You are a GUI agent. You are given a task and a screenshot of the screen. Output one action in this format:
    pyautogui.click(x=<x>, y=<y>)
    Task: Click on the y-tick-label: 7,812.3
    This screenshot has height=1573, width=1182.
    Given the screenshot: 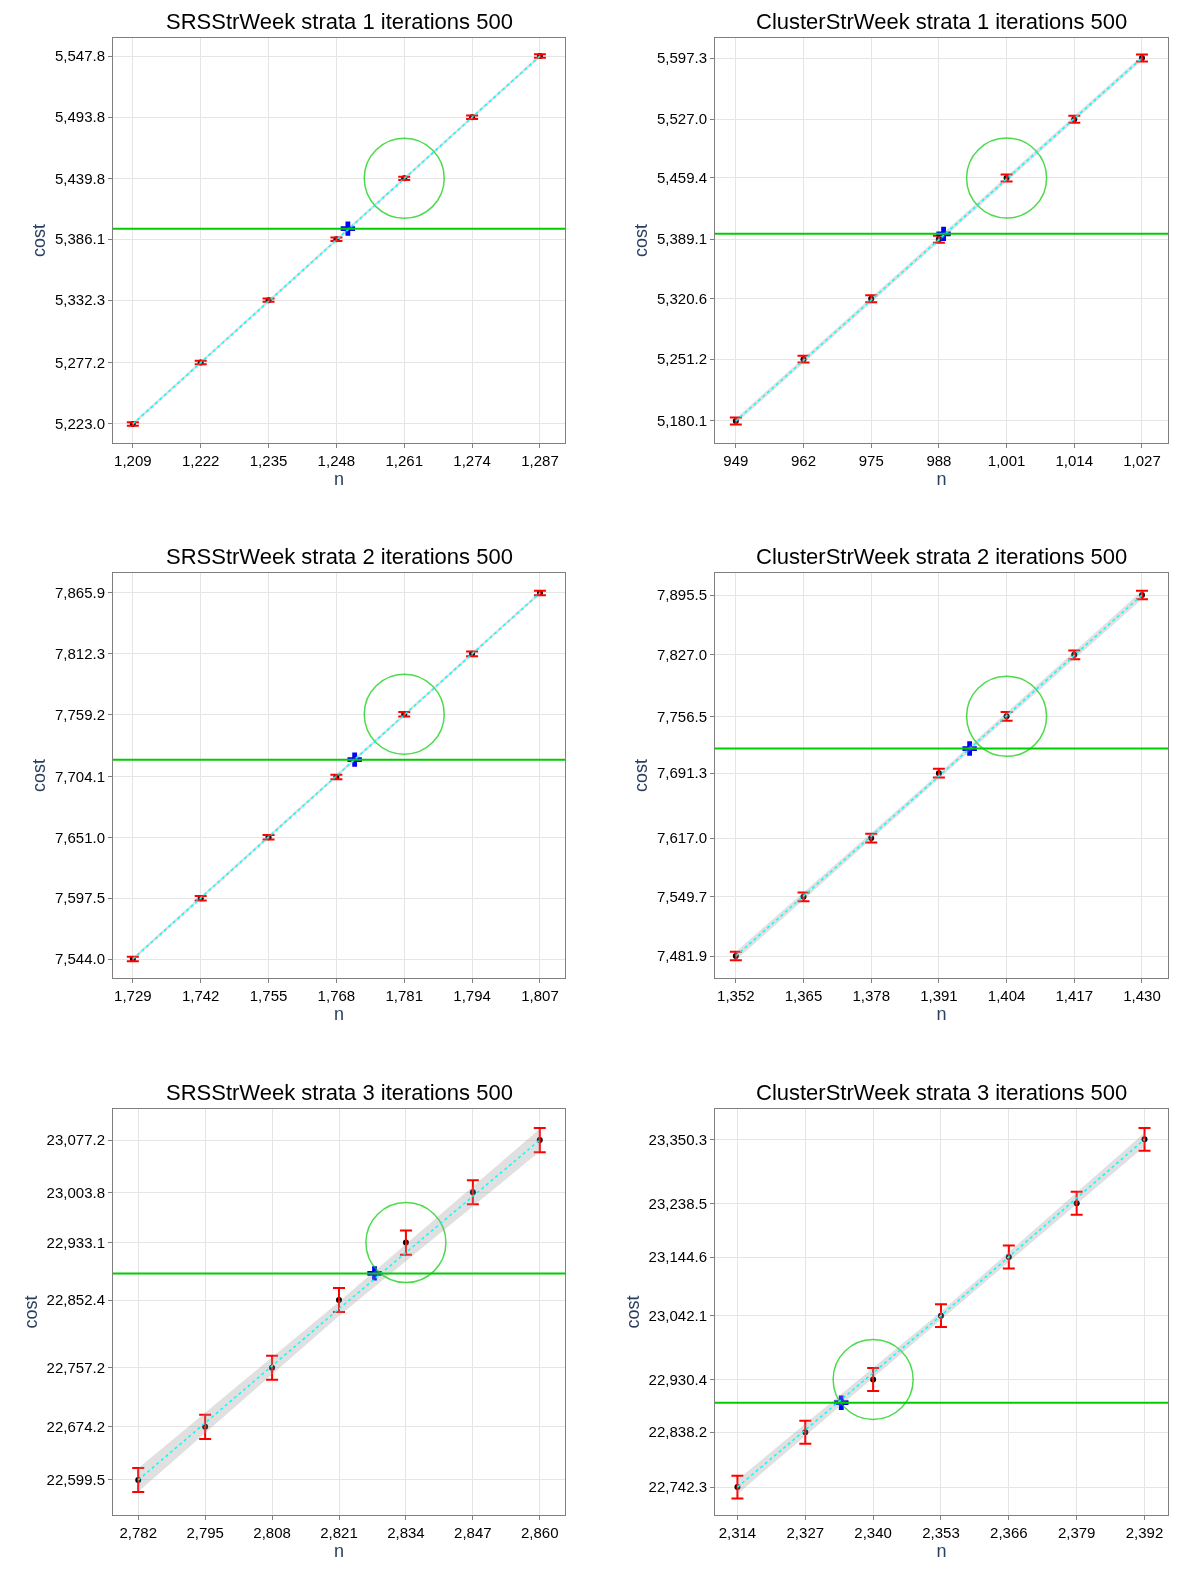 What is the action you would take?
    pyautogui.click(x=79, y=654)
    